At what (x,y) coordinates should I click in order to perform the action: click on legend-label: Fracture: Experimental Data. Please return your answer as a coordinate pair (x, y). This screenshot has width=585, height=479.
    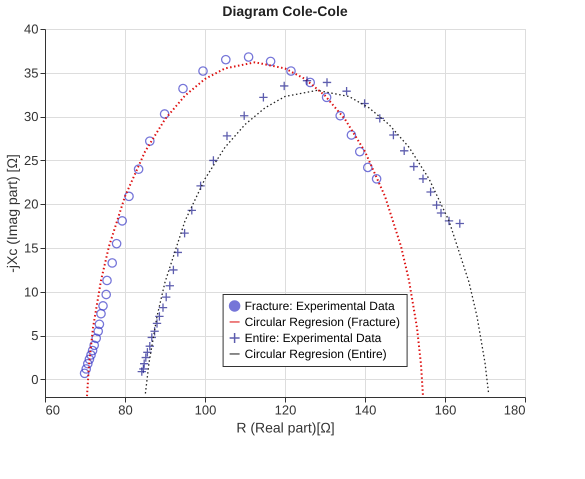
    Looking at the image, I should click on (319, 305).